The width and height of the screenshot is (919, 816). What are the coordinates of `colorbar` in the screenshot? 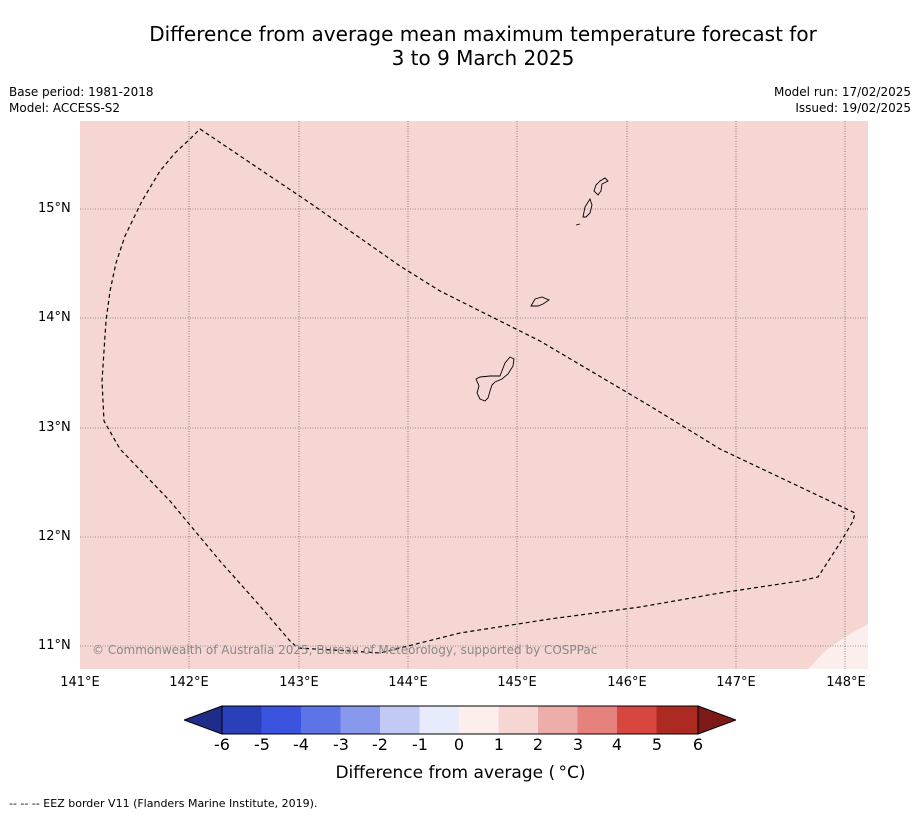 It's located at (460, 720).